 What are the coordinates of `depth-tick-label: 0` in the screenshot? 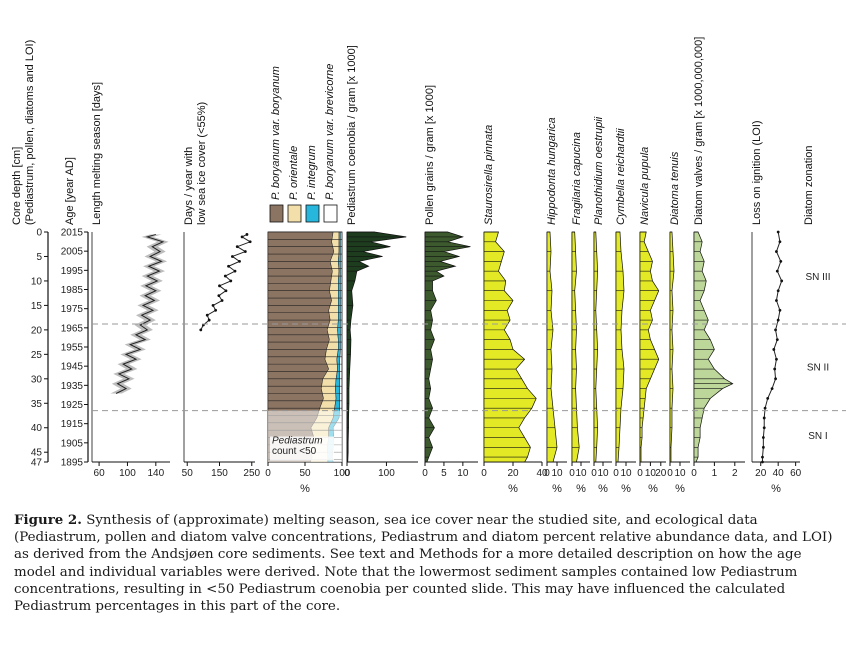 It's located at (39, 233).